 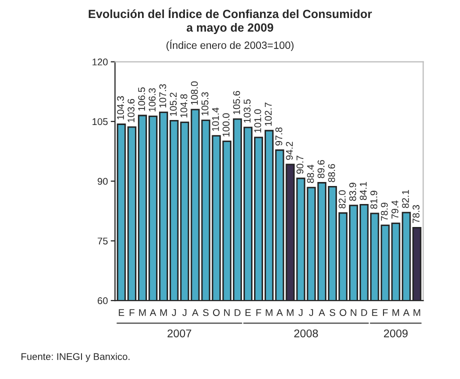 What do you see at coordinates (230, 21) in the screenshot?
I see `chart-title: Evolución del Índice de Confianza del Consumidor a mayo de 2009` at bounding box center [230, 21].